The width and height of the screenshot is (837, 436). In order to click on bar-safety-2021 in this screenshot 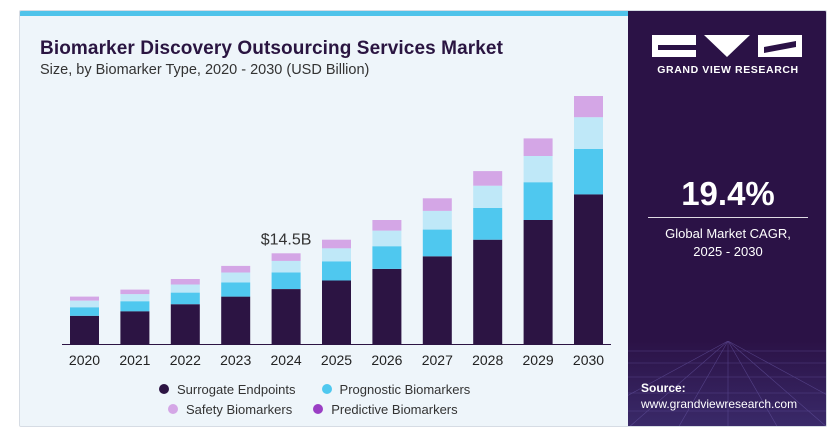, I will do `click(135, 292)`.